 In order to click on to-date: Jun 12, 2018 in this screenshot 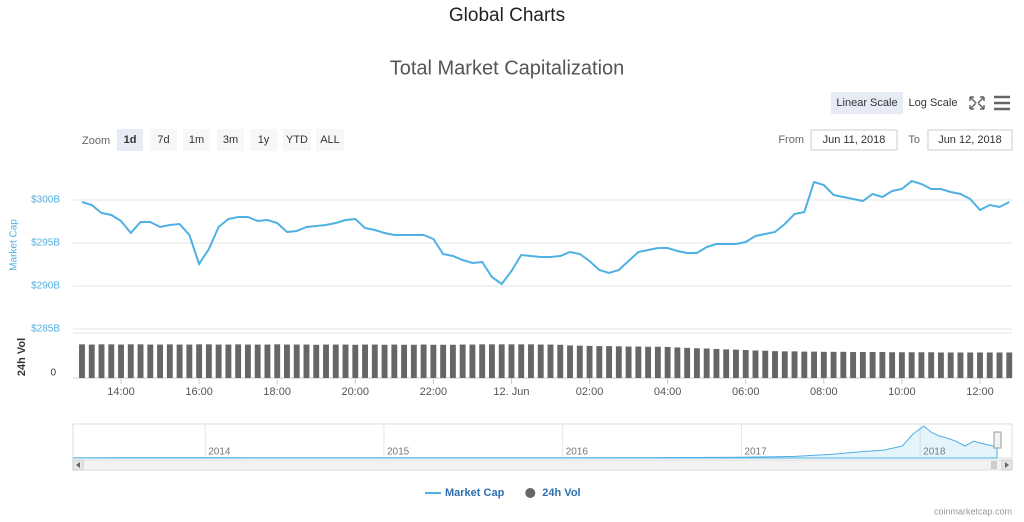, I will do `click(970, 140)`.